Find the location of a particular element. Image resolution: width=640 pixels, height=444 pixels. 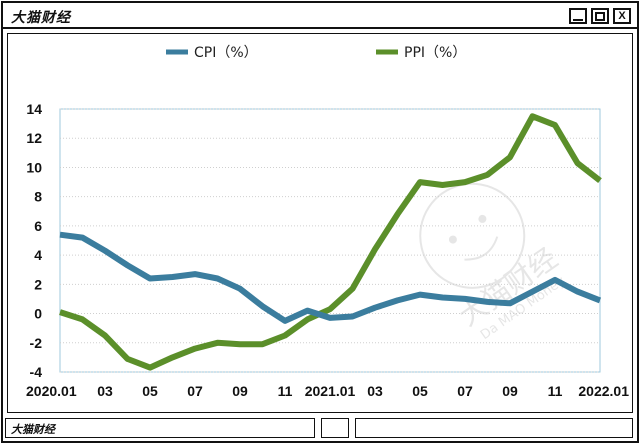

status-bar: 大猫财经 is located at coordinates (320, 428).